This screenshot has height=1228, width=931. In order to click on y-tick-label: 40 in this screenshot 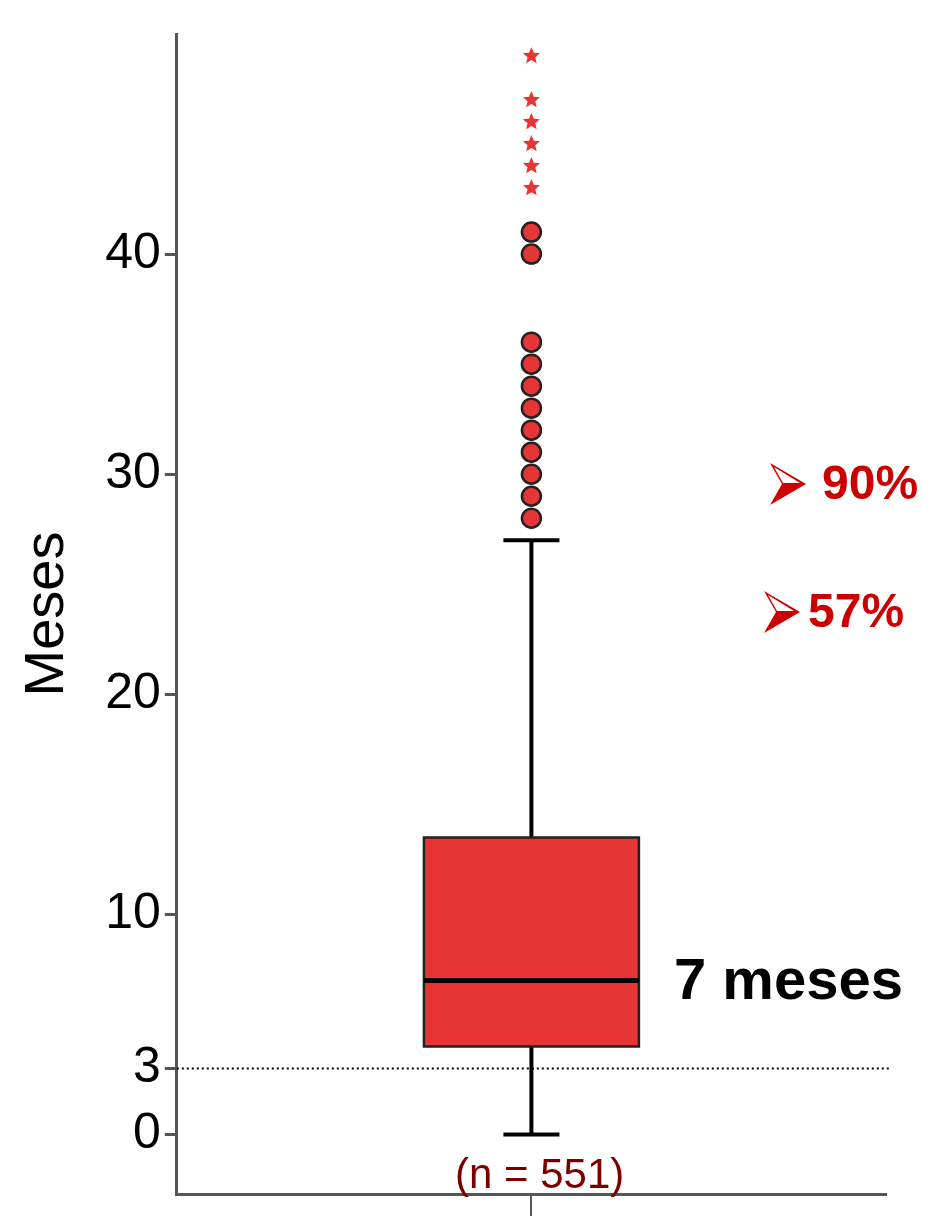, I will do `click(133, 250)`.